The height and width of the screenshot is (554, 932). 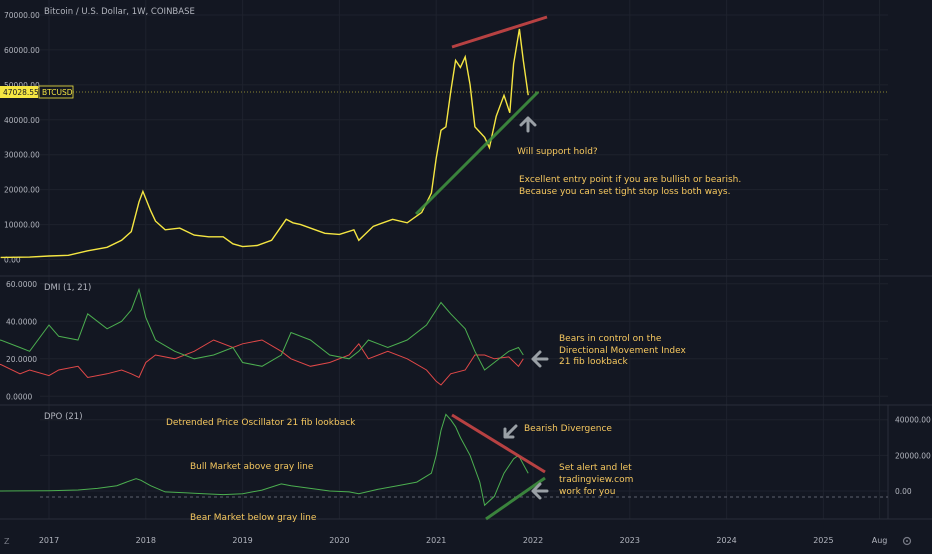 I want to click on dmi-tick-label: 40.0000, so click(x=21, y=321).